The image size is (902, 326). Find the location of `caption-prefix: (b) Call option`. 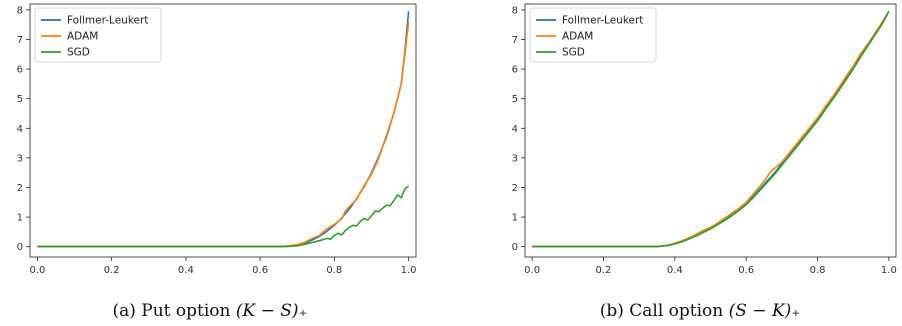

caption-prefix: (b) Call option is located at coordinates (664, 311).